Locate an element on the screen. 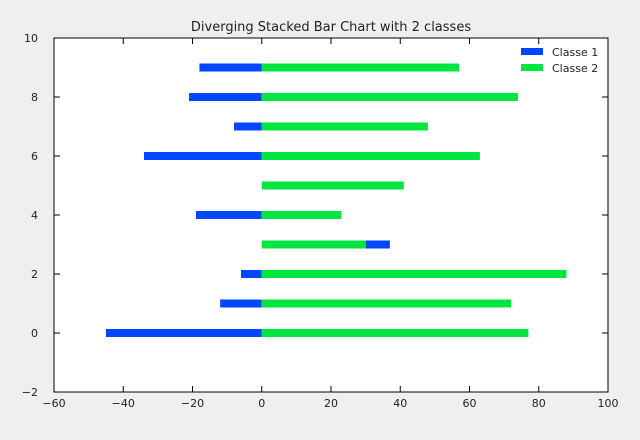  x-tick-label: 20 is located at coordinates (331, 403).